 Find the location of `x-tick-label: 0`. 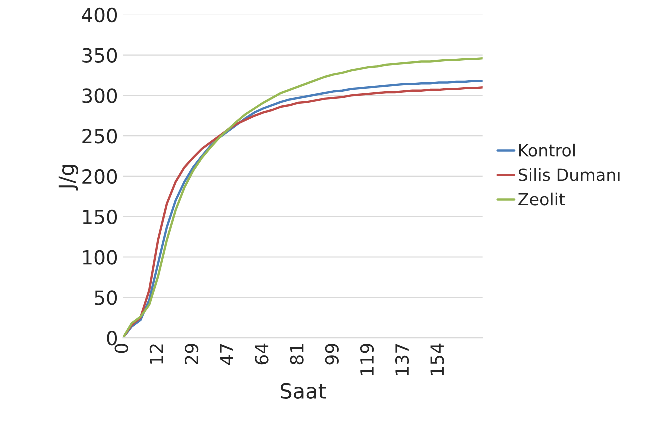

x-tick-label: 0 is located at coordinates (121, 349).